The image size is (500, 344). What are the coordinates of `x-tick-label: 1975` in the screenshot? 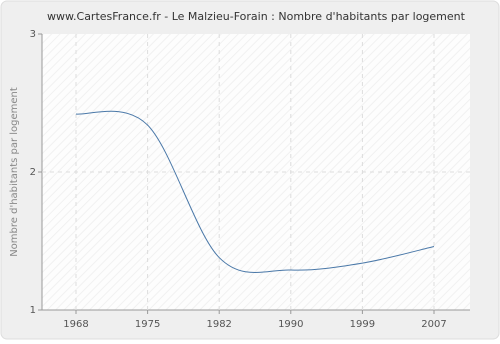 It's located at (147, 324).